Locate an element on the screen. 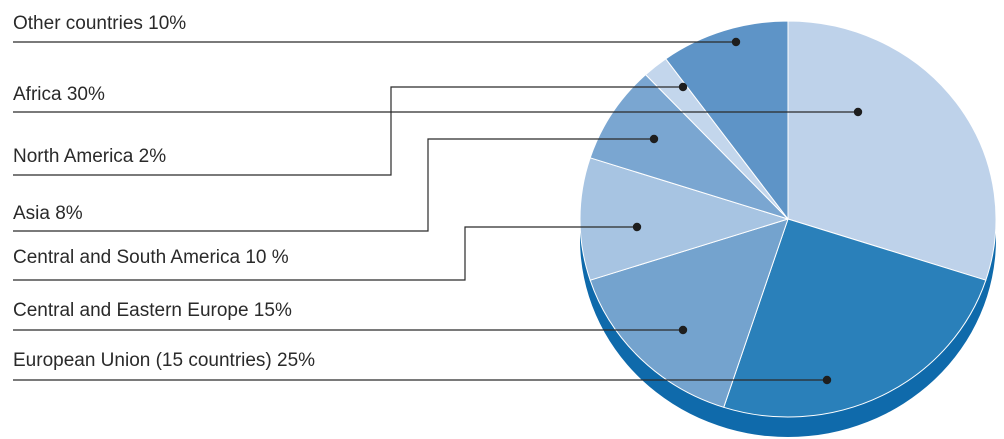  label-asia: Asia 8% is located at coordinates (48, 213).